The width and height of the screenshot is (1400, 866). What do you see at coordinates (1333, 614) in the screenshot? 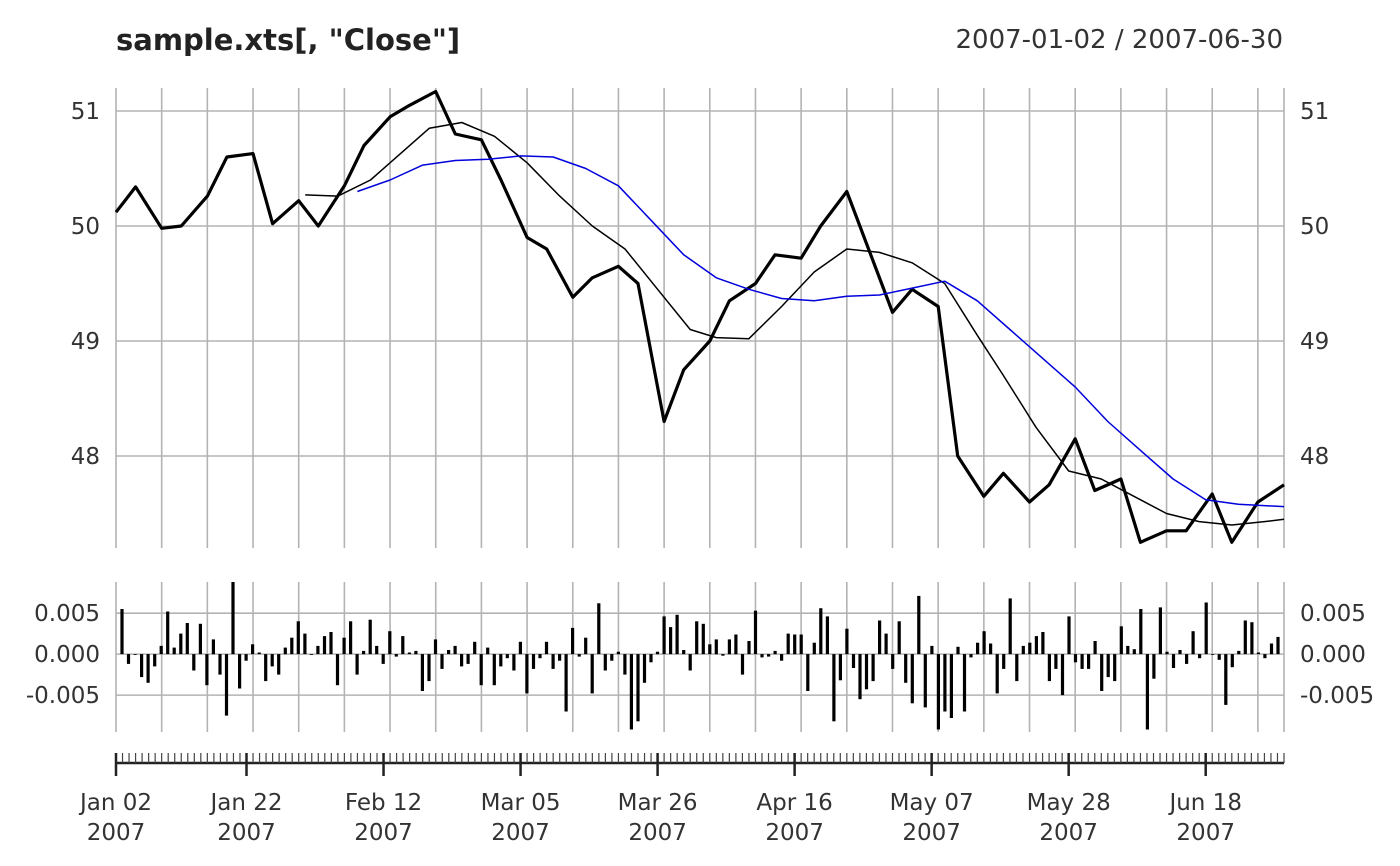
I see `returns-y-tick-label-right: 0.005` at bounding box center [1333, 614].